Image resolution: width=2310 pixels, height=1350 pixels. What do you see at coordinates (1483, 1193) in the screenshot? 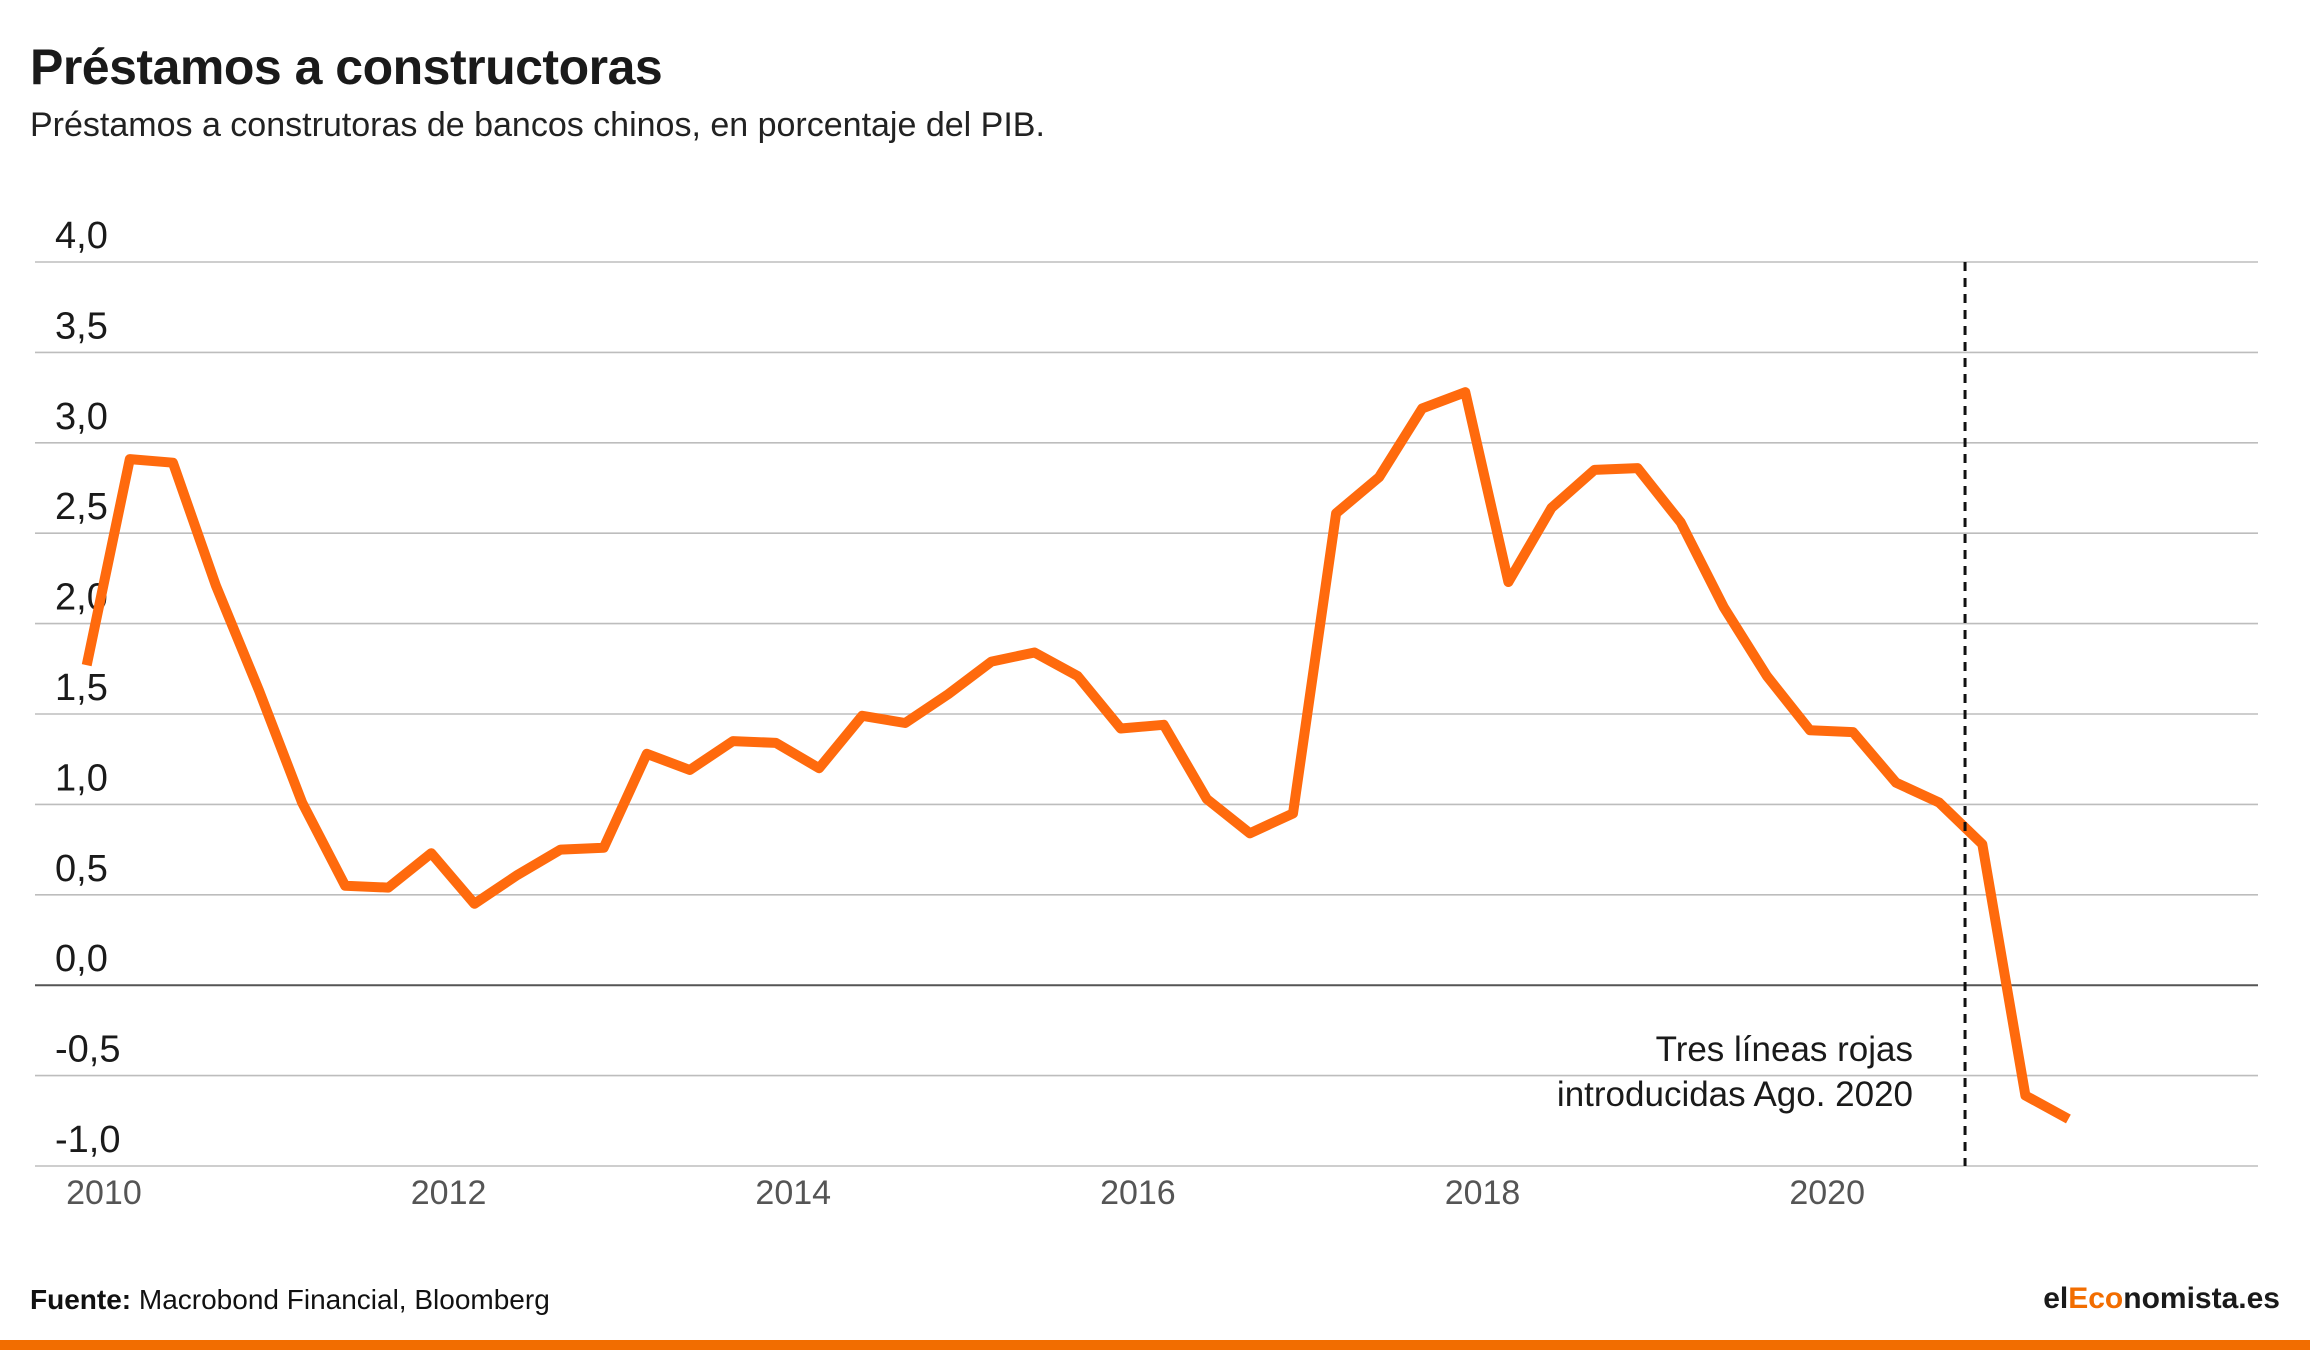
I see `x-tick-label: 2018` at bounding box center [1483, 1193].